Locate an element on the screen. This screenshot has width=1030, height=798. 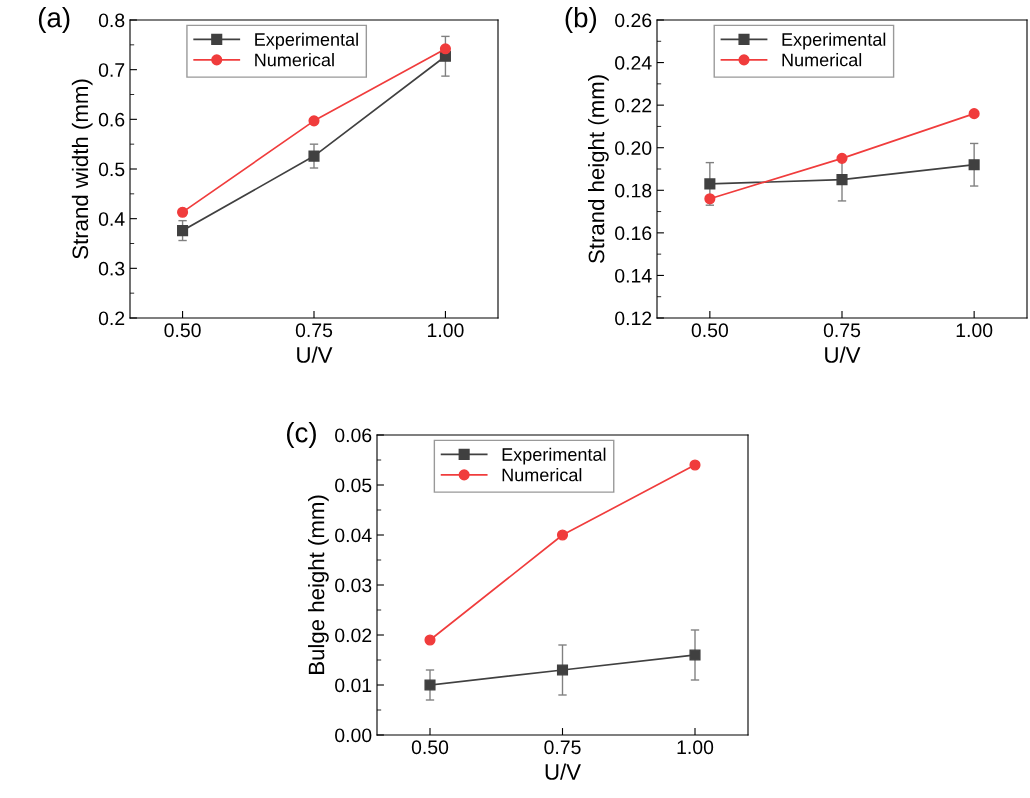
y-axis-title: Strand width (mm) is located at coordinates (82, 169).